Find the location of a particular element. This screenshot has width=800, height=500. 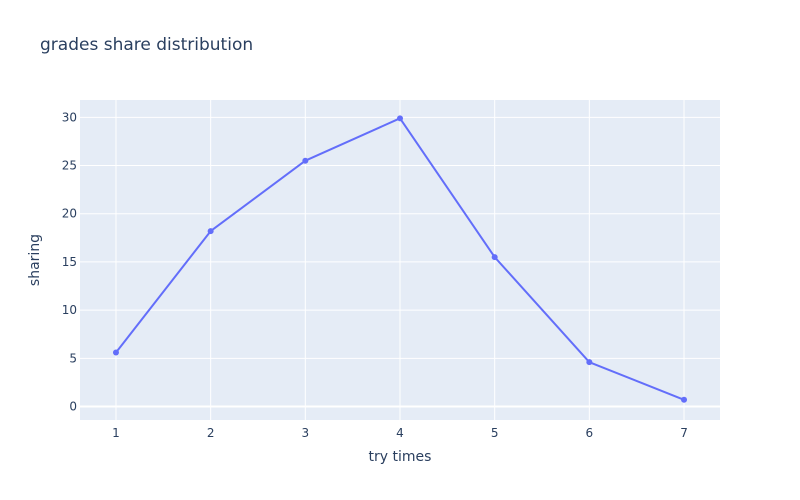

y-axis-title: sharing is located at coordinates (35, 260).